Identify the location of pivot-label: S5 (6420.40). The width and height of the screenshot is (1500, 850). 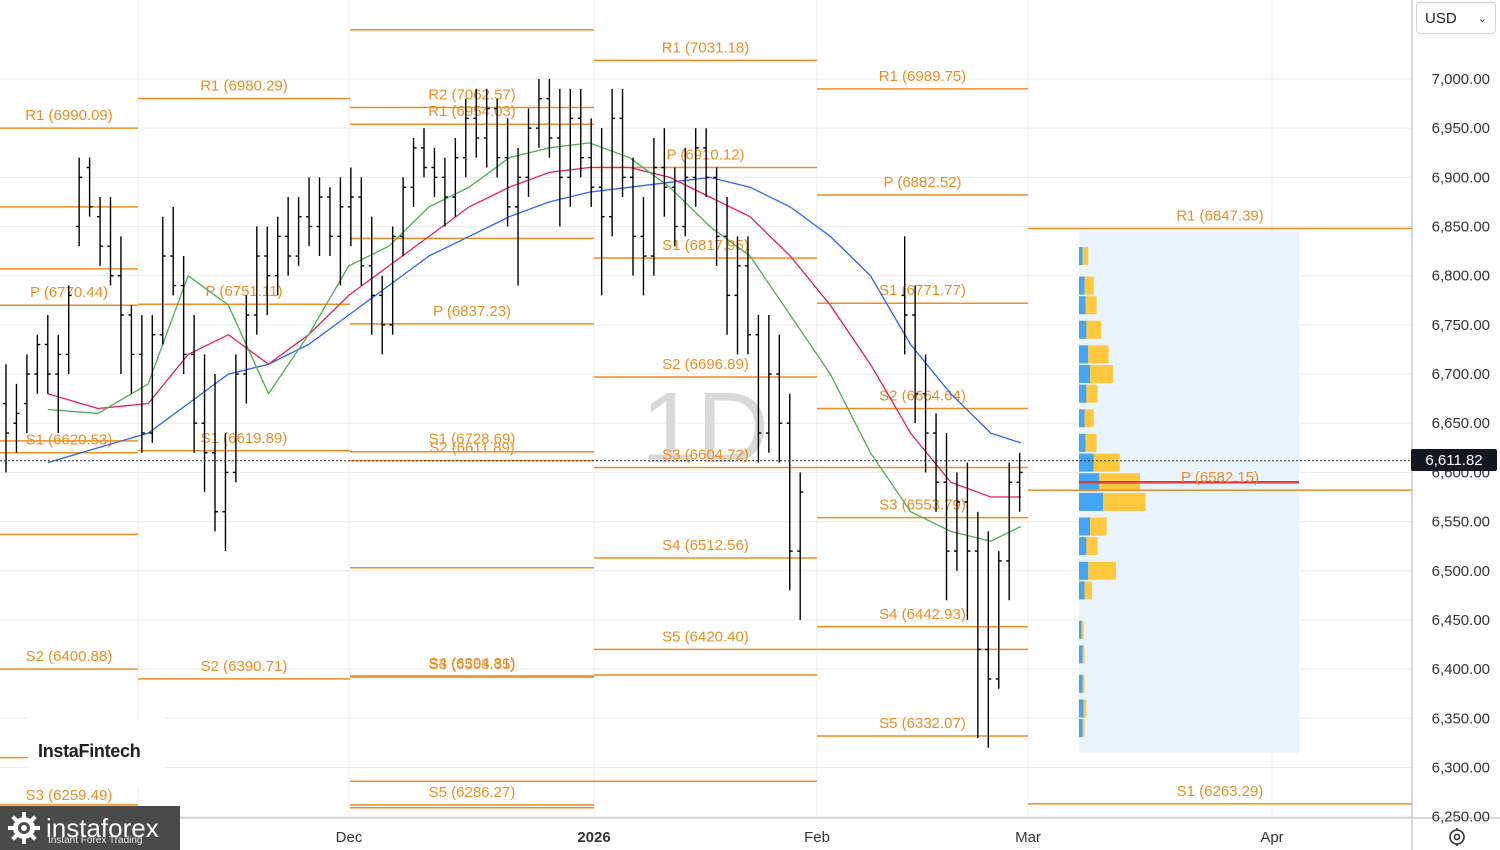
(705, 636).